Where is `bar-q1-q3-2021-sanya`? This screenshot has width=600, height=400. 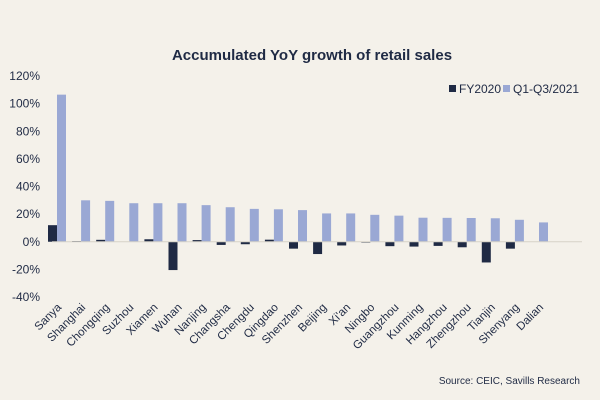 bar-q1-q3-2021-sanya is located at coordinates (61, 168).